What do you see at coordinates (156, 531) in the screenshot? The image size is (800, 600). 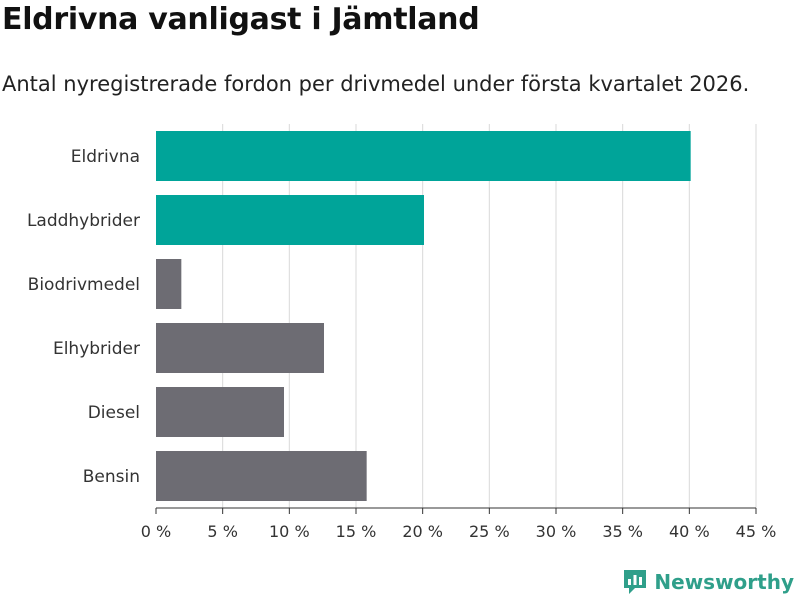 I see `x-tick-label: 0 %` at bounding box center [156, 531].